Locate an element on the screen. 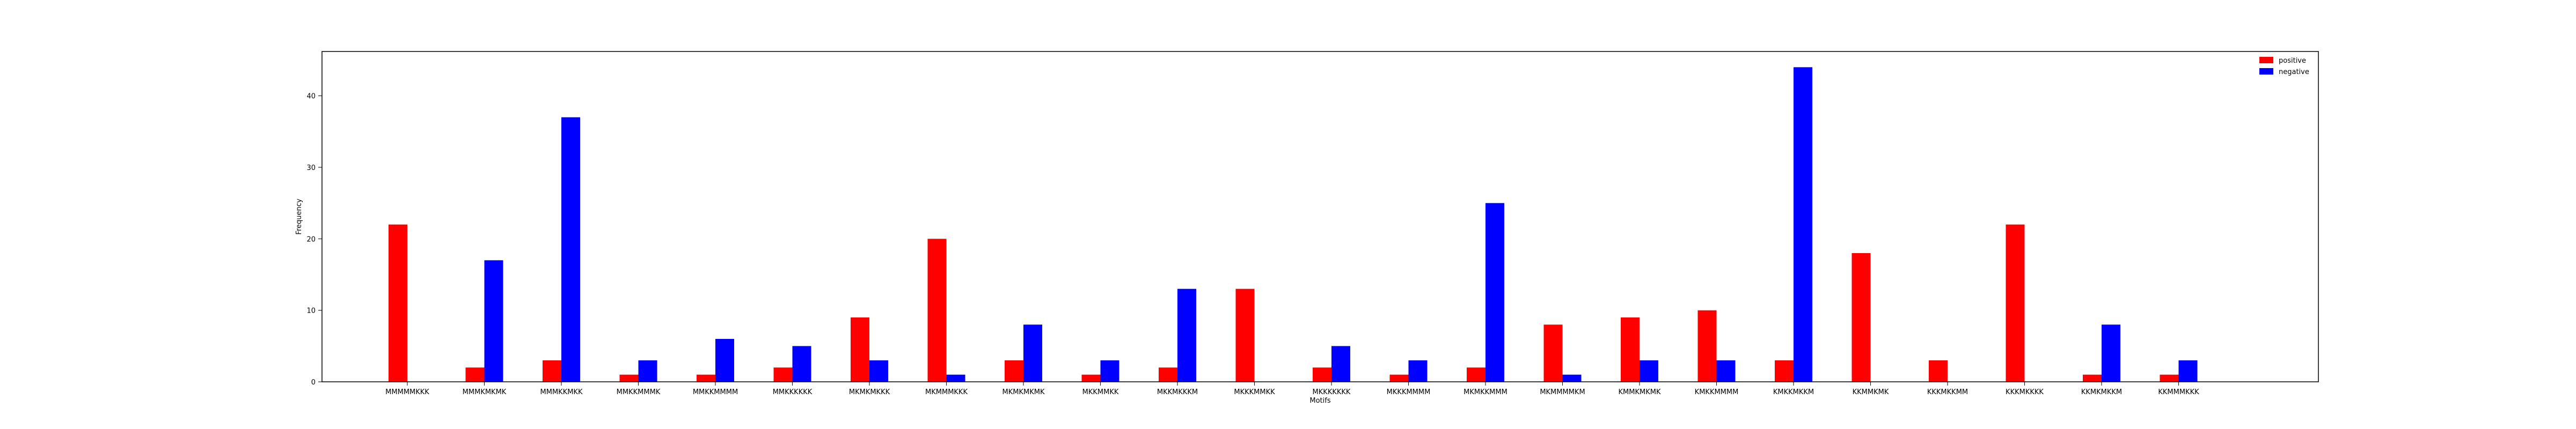 This screenshot has width=2576, height=429. x-tick-label: KKMMKMK is located at coordinates (1871, 392).